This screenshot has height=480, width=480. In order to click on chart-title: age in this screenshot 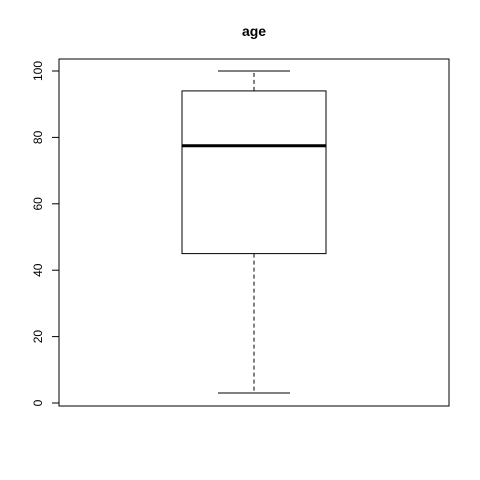, I will do `click(254, 31)`.